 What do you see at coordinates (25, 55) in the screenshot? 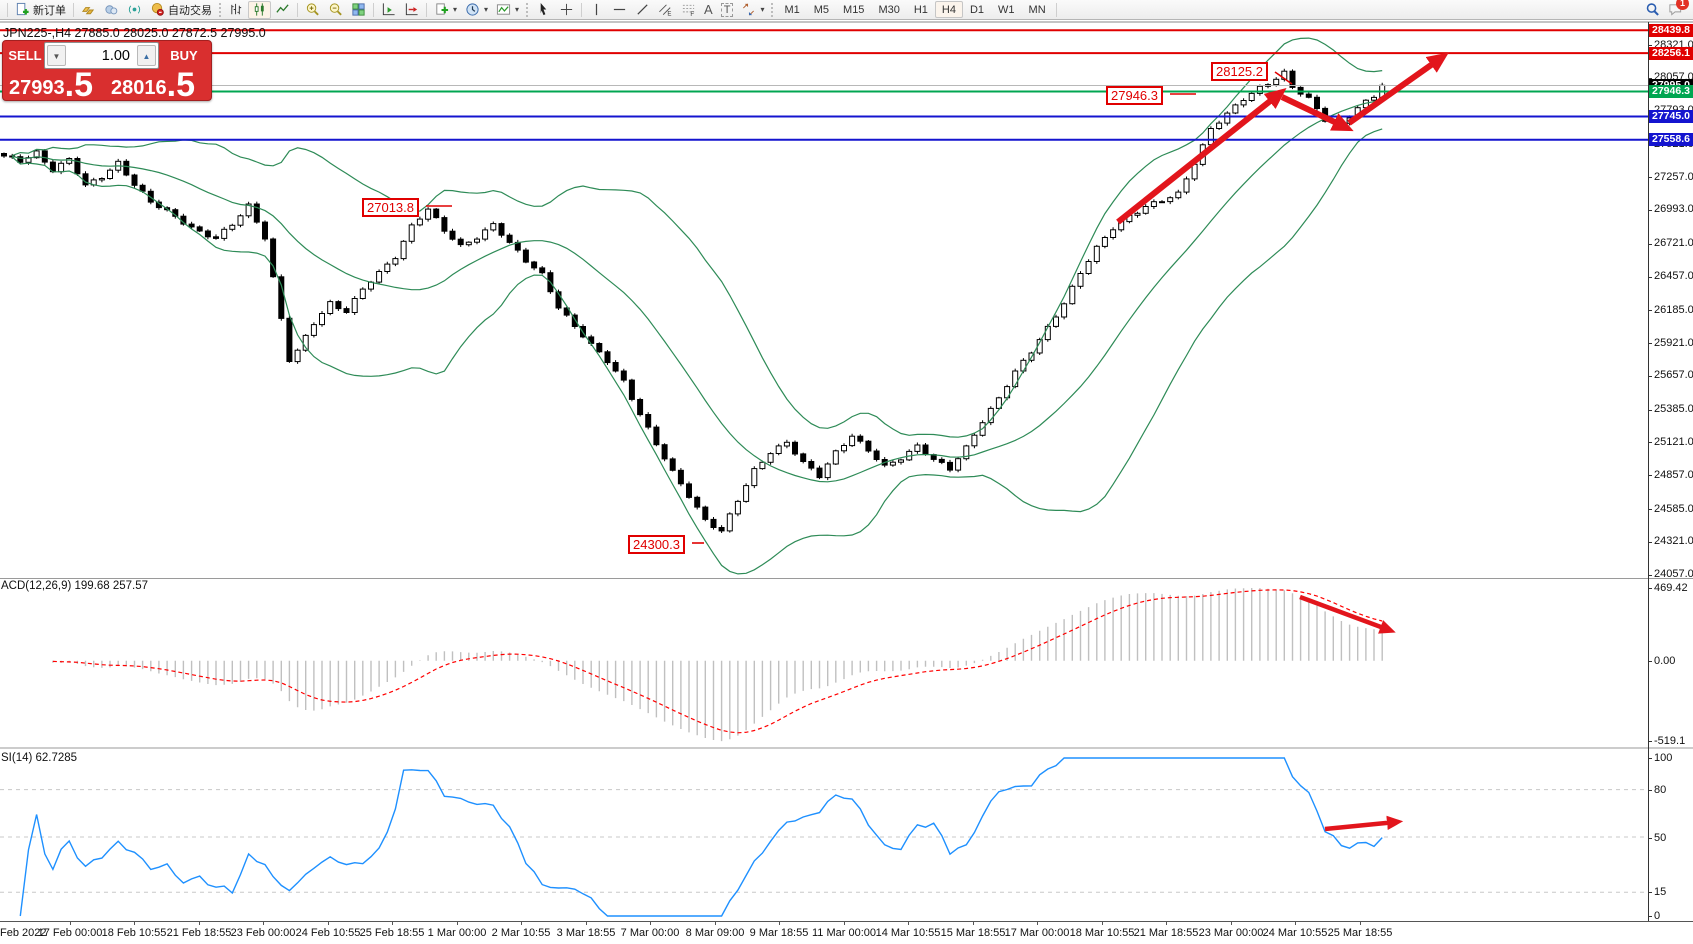
I see `sell-button: SELL` at bounding box center [25, 55].